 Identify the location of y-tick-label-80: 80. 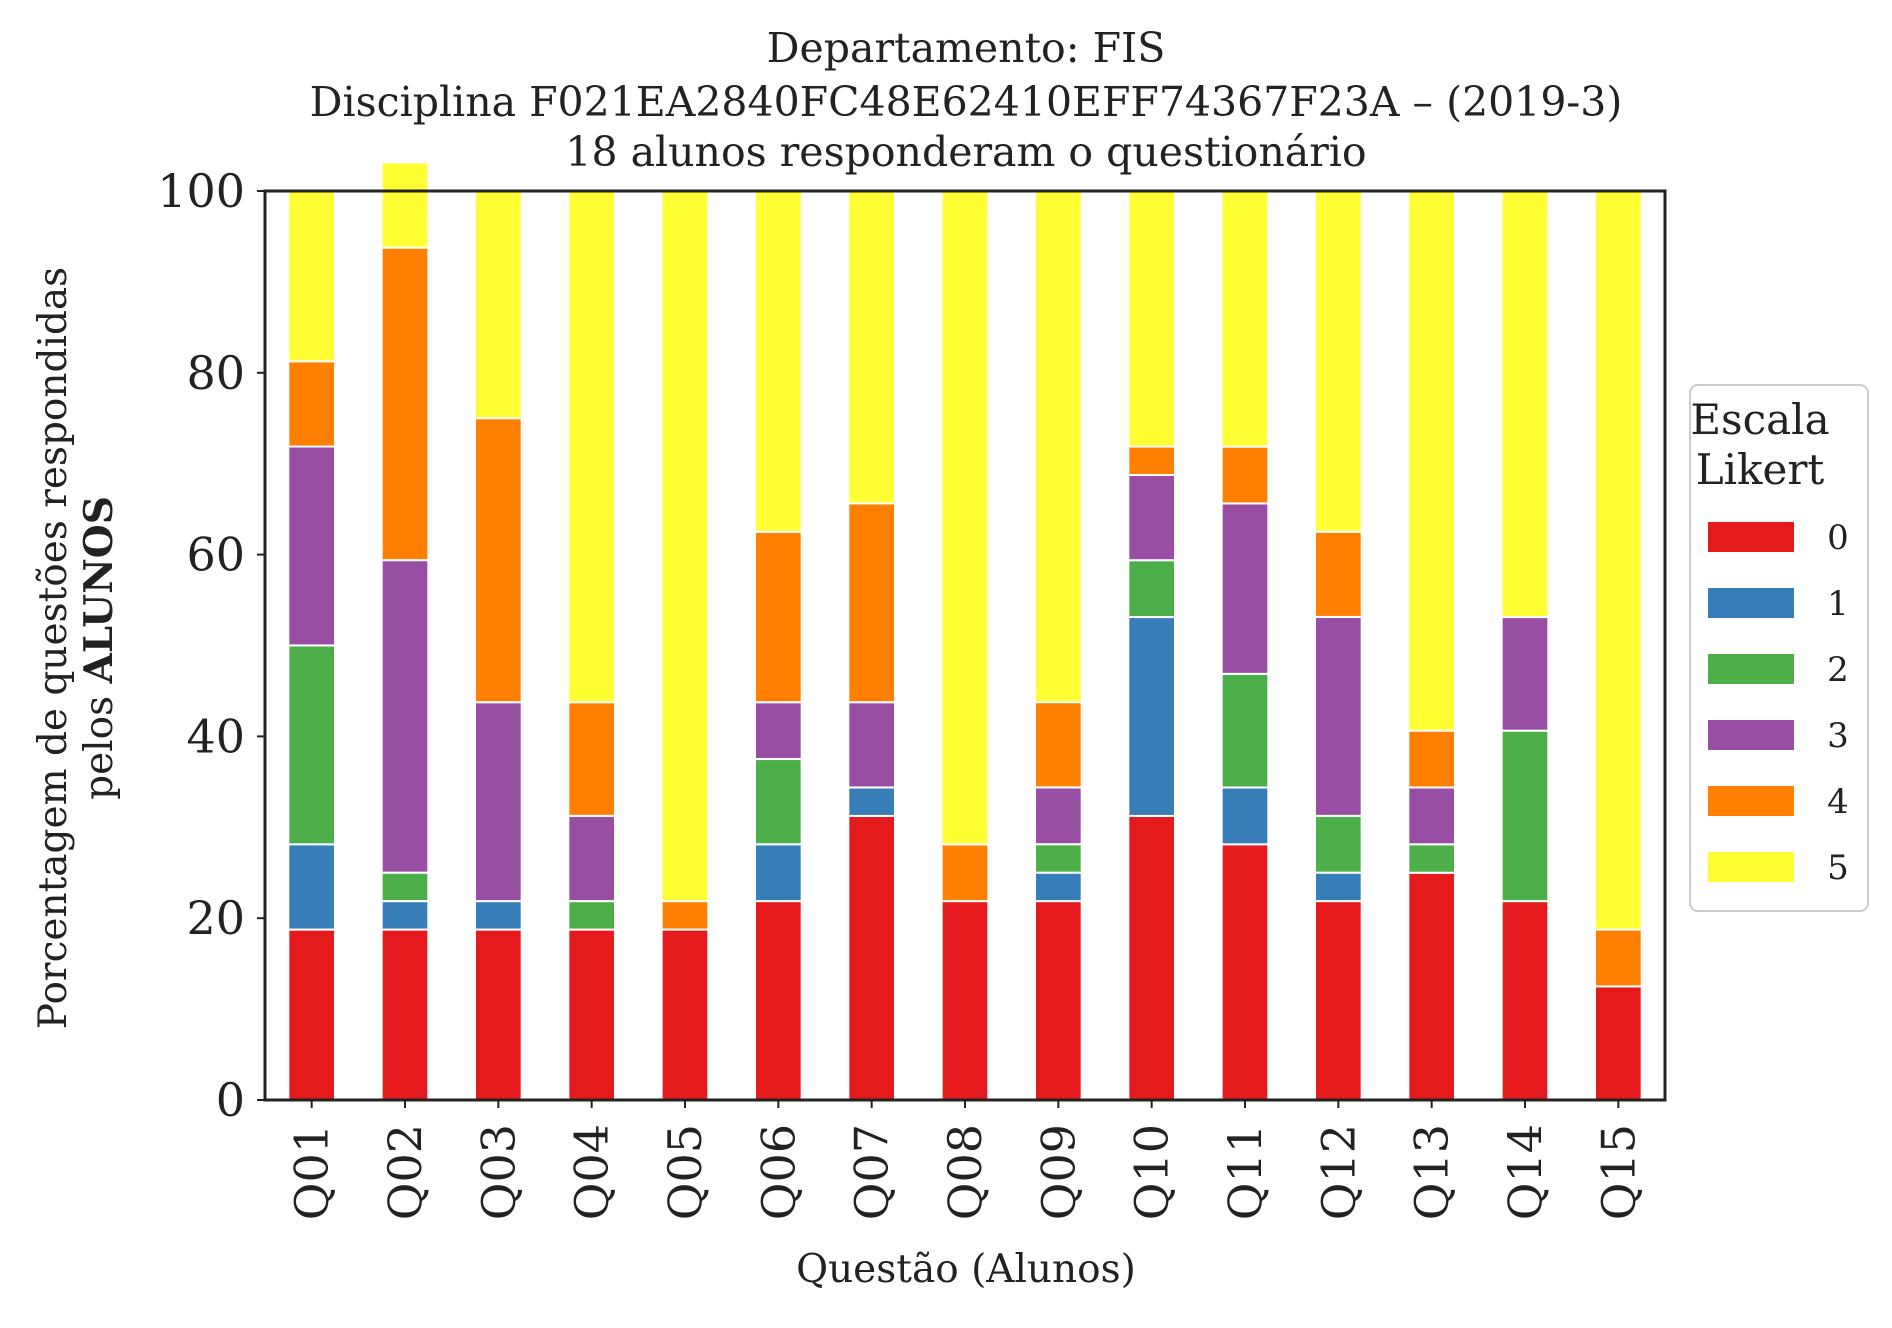
(215, 373).